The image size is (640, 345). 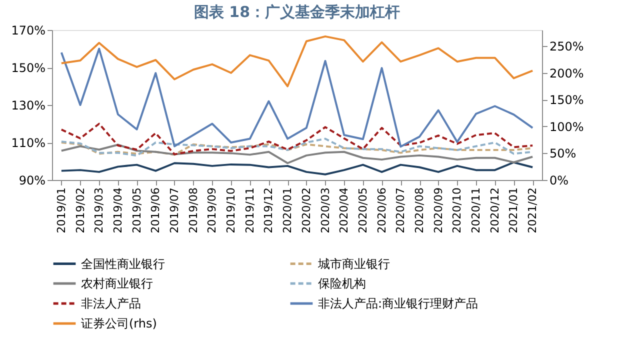 I want to click on x-tick-label: 2019/07, so click(x=174, y=211).